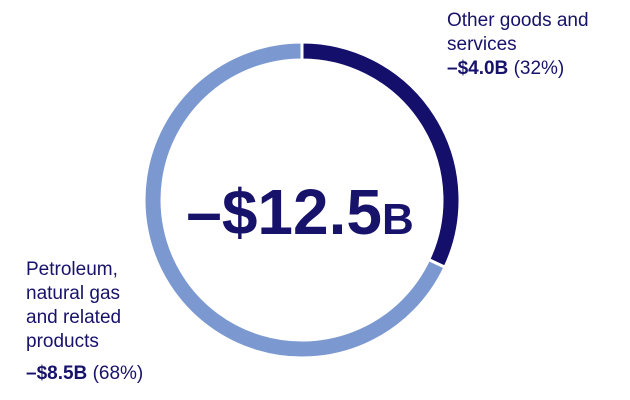 This screenshot has width=630, height=400. Describe the element at coordinates (518, 32) in the screenshot. I see `category-label: Other goods and services` at that location.